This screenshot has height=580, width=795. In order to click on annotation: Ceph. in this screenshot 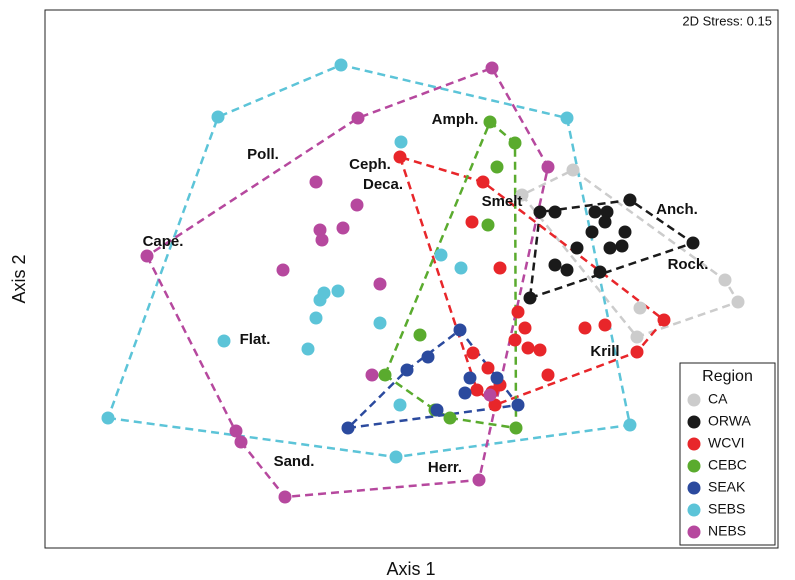, I will do `click(370, 164)`.